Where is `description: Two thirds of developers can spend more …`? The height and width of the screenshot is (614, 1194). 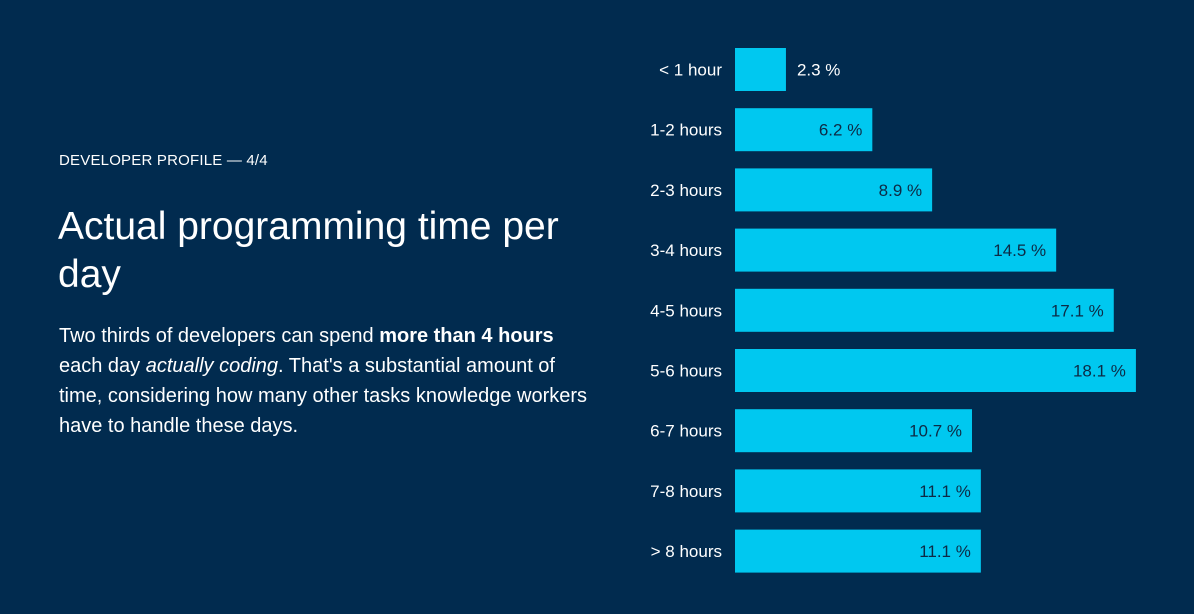
description: Two thirds of developers can spend more … is located at coordinates (324, 381).